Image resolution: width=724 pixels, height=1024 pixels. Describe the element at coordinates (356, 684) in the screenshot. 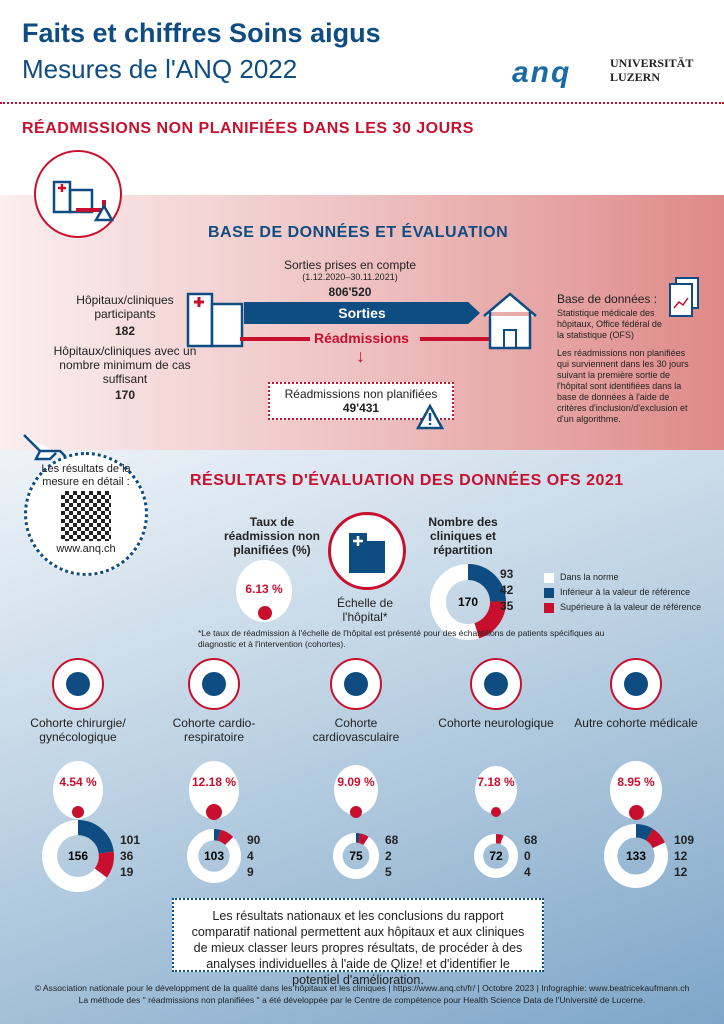

I see `heart-icon` at that location.